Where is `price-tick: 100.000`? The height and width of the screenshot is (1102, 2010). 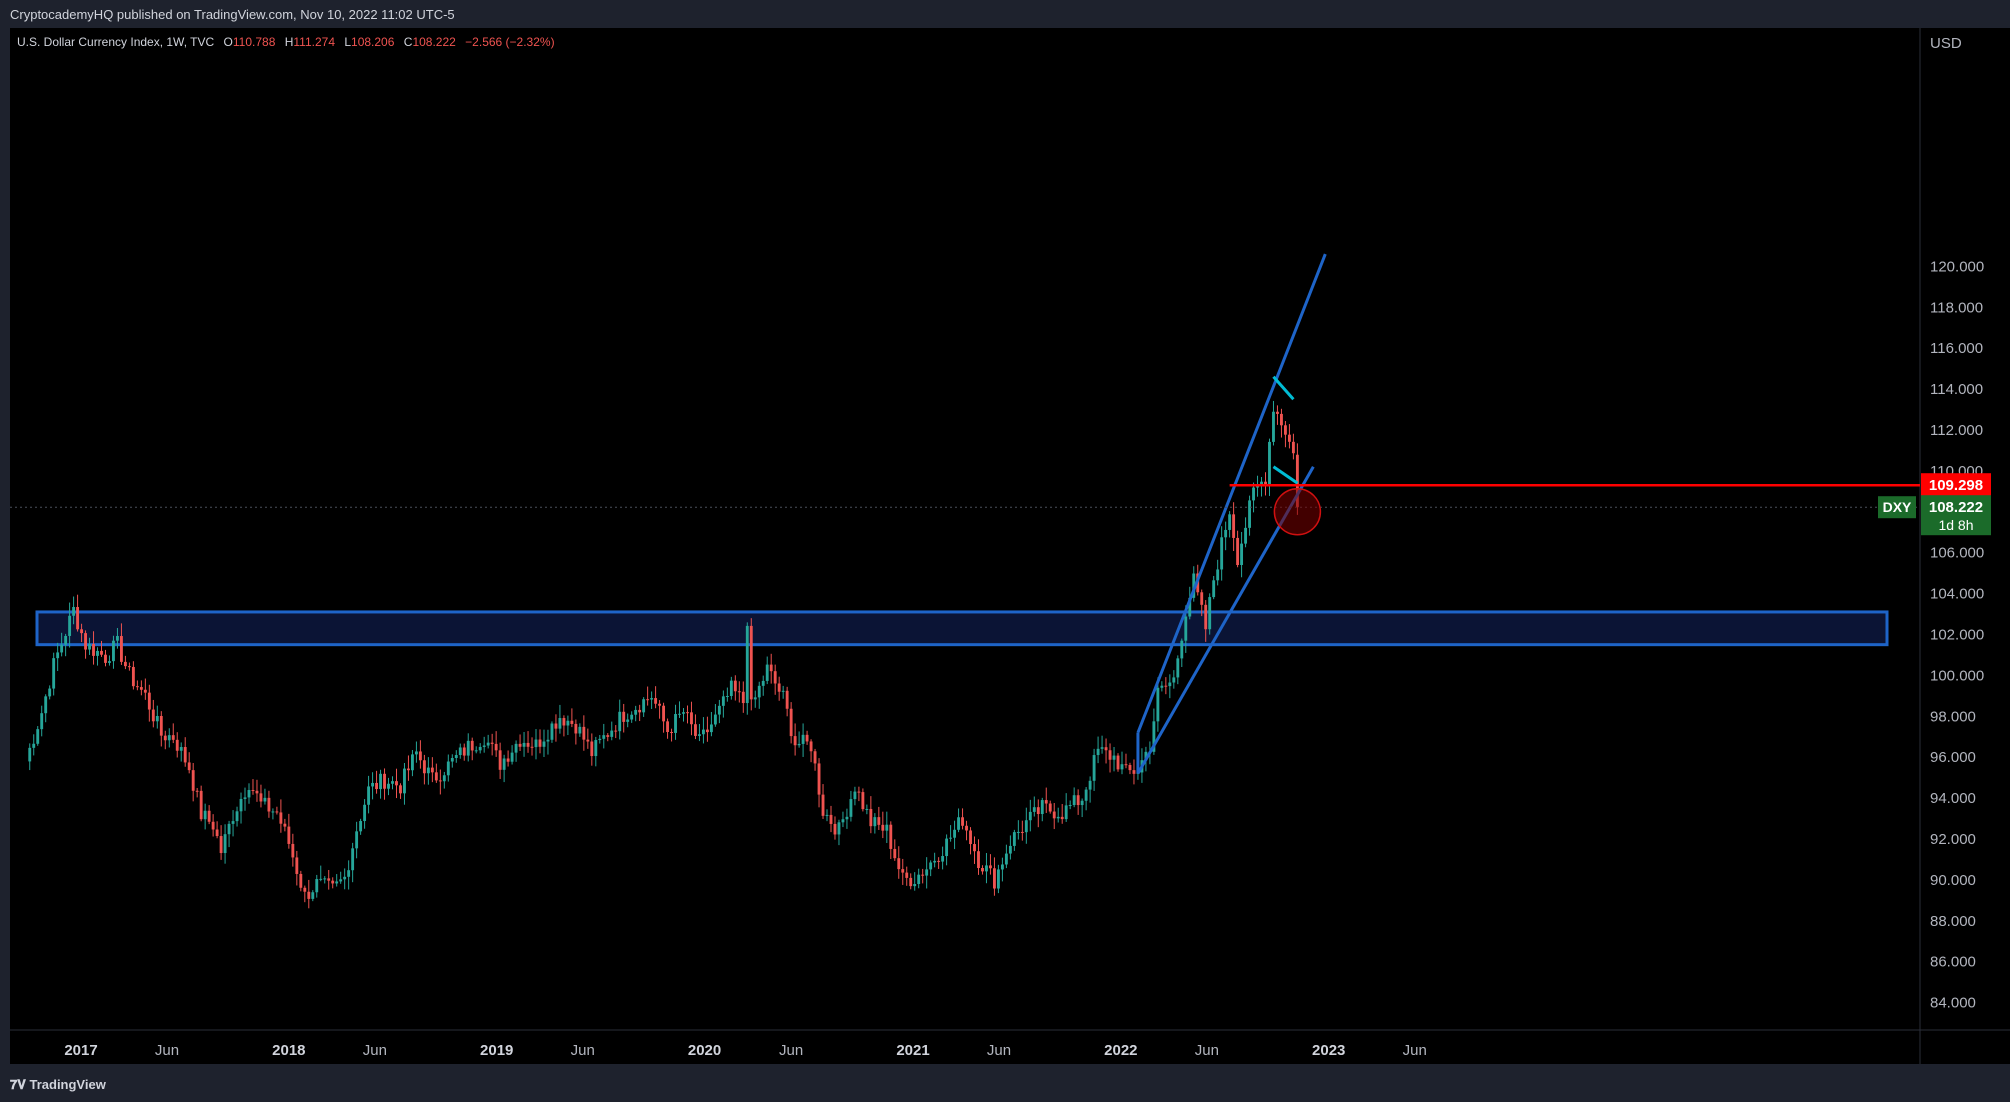 price-tick: 100.000 is located at coordinates (1957, 675).